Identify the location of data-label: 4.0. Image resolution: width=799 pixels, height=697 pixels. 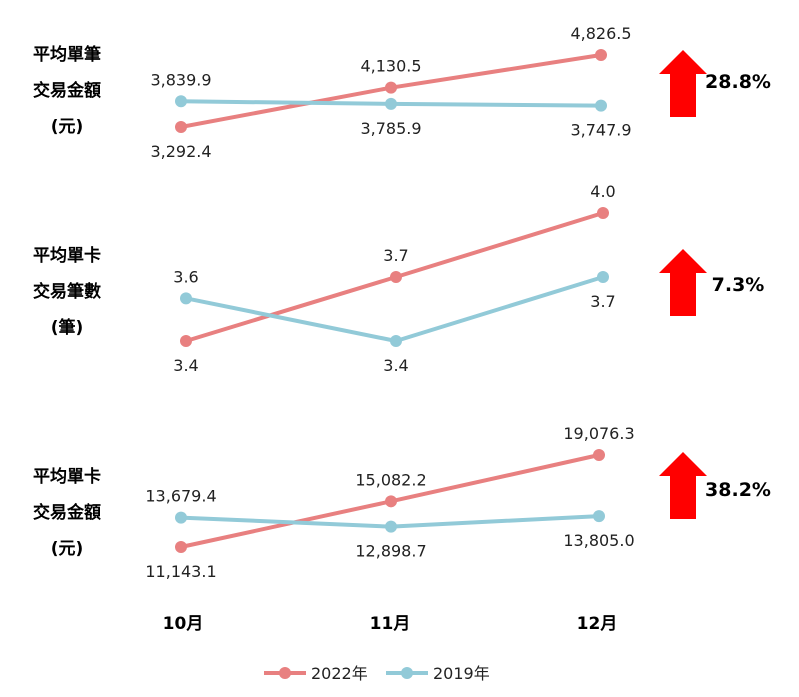
(602, 191).